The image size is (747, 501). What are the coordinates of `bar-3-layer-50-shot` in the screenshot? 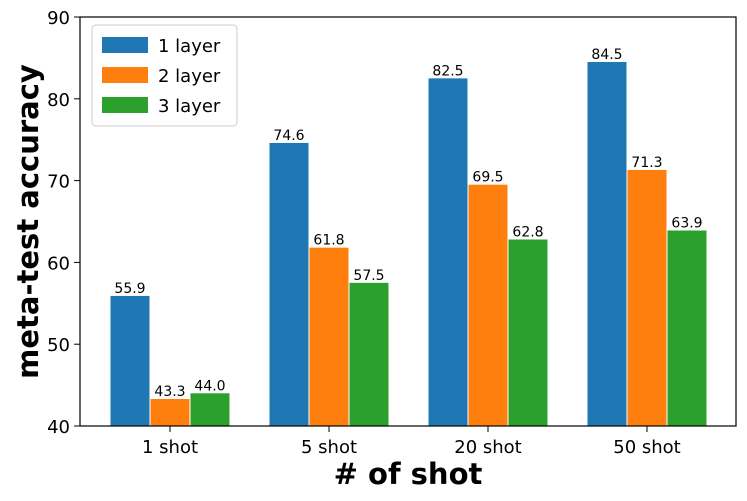 It's located at (687, 328).